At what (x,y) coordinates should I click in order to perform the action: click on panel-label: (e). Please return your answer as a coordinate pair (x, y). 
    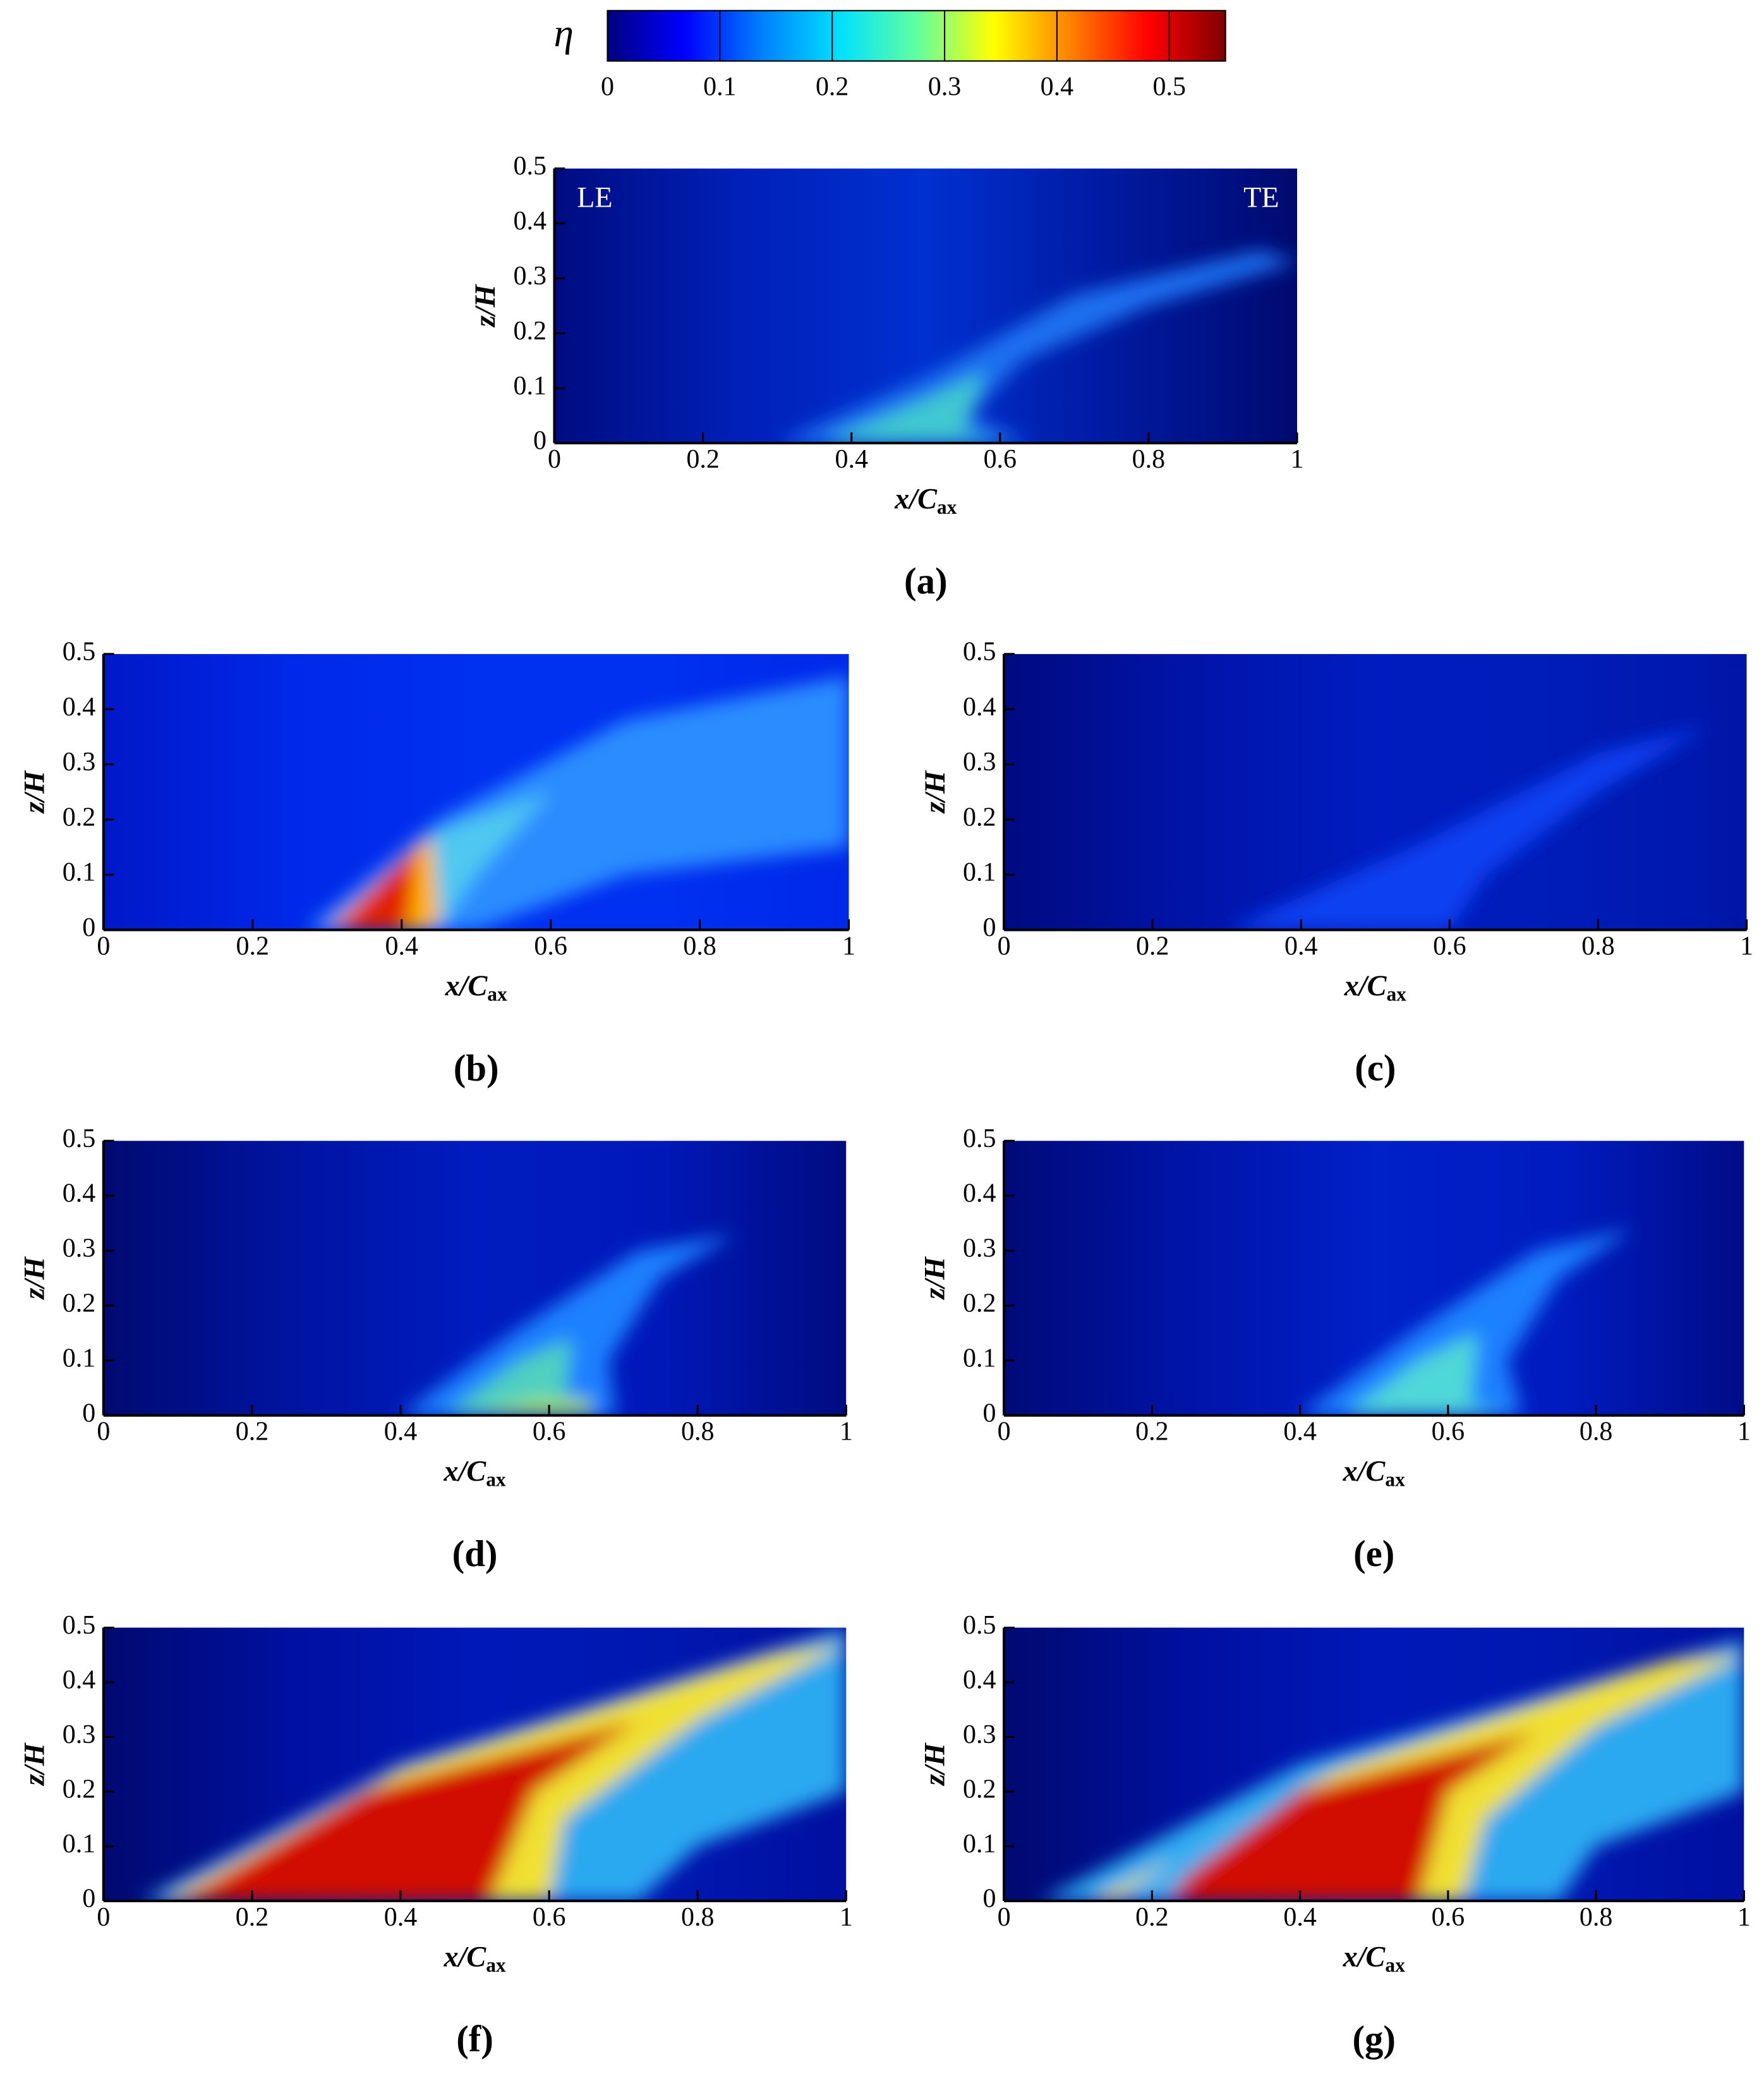
    Looking at the image, I should click on (1373, 1554).